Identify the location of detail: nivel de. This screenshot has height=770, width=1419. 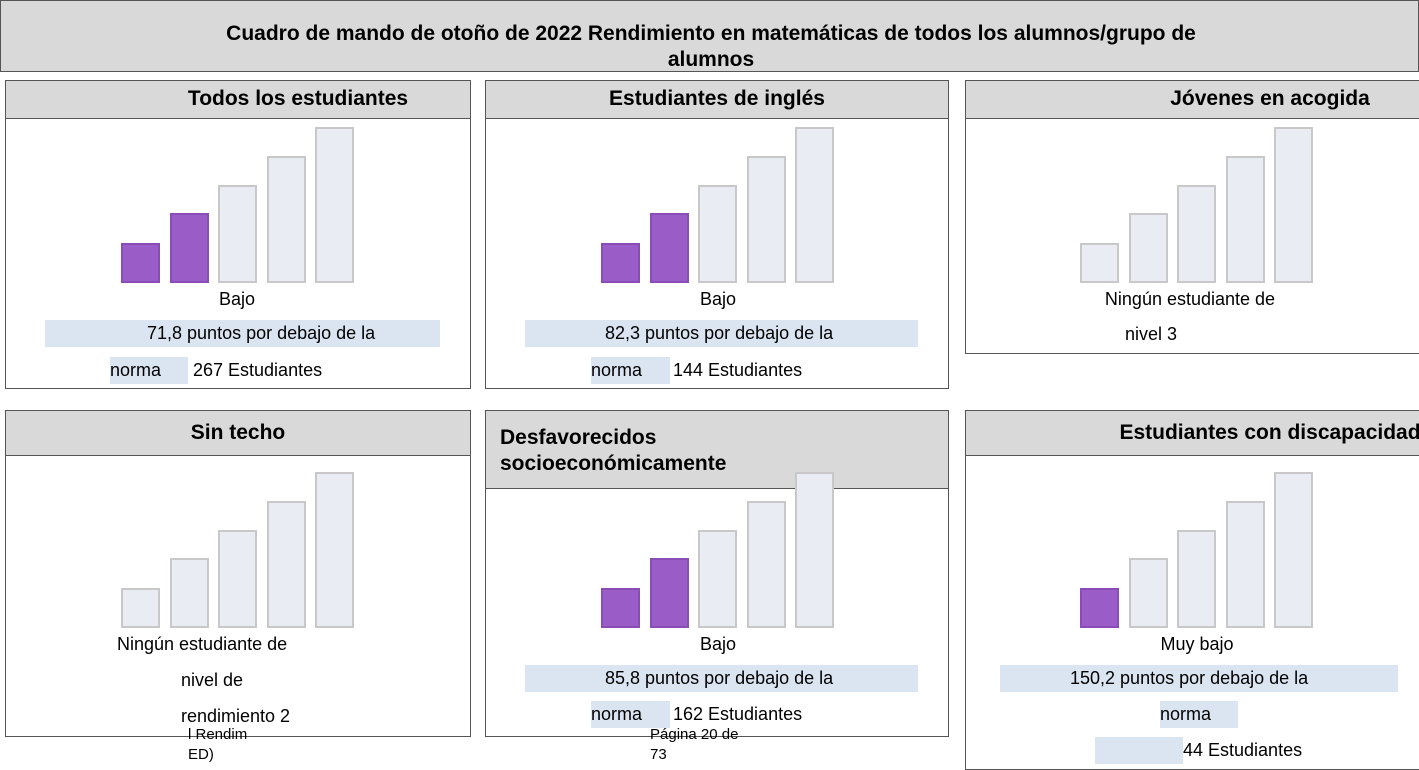
(212, 680).